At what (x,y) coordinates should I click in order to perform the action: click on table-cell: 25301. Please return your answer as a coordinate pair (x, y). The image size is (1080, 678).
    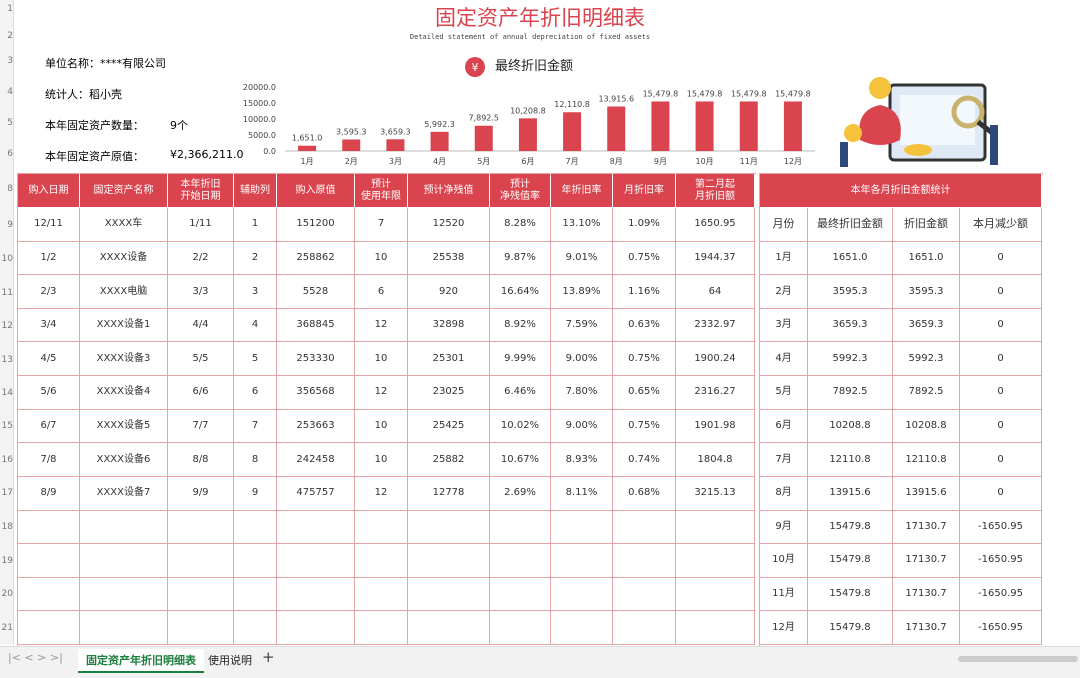
    Looking at the image, I should click on (449, 359).